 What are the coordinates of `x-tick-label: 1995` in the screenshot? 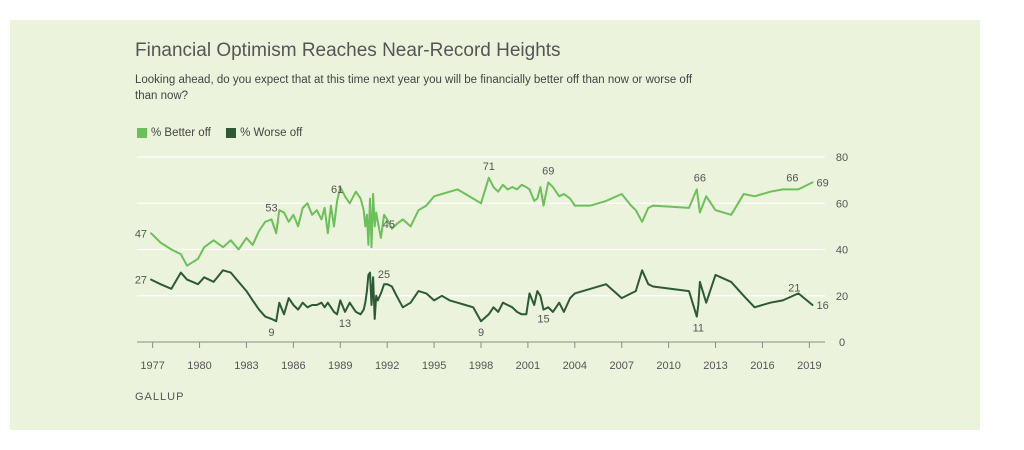 It's located at (434, 366).